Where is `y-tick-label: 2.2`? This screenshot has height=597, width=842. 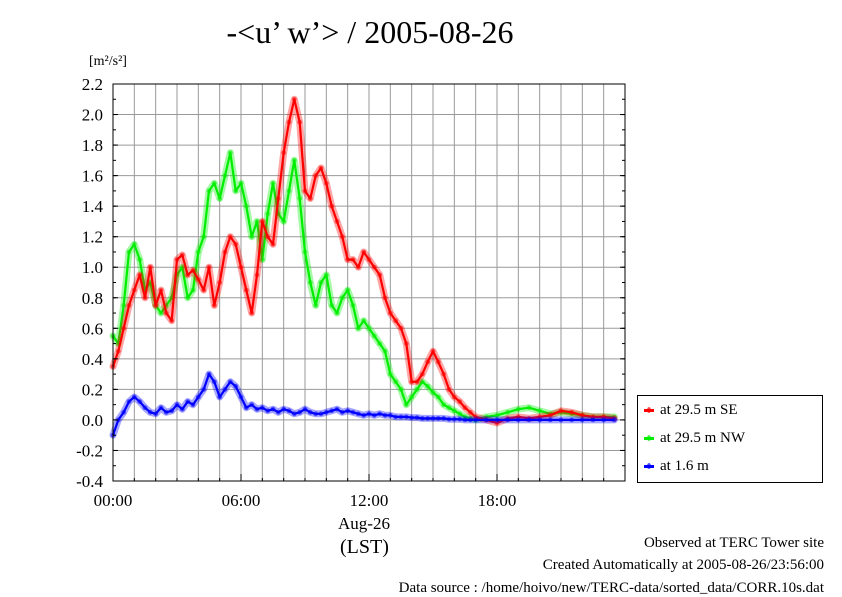 y-tick-label: 2.2 is located at coordinates (92, 84).